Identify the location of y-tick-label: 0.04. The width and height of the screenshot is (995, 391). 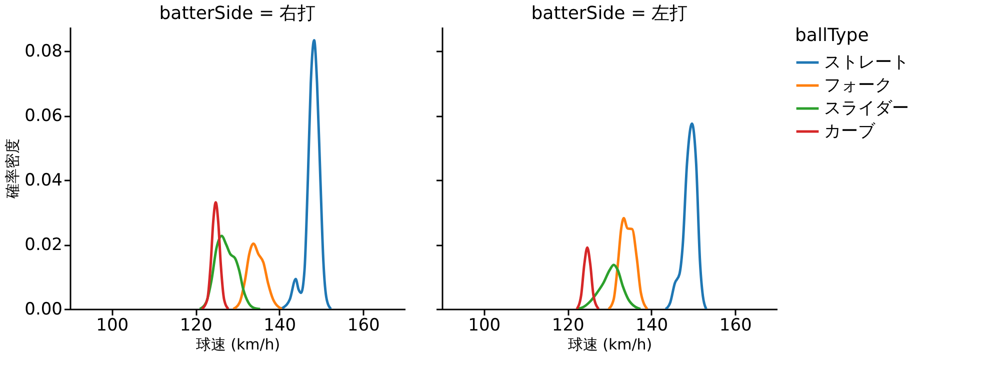
(43, 180).